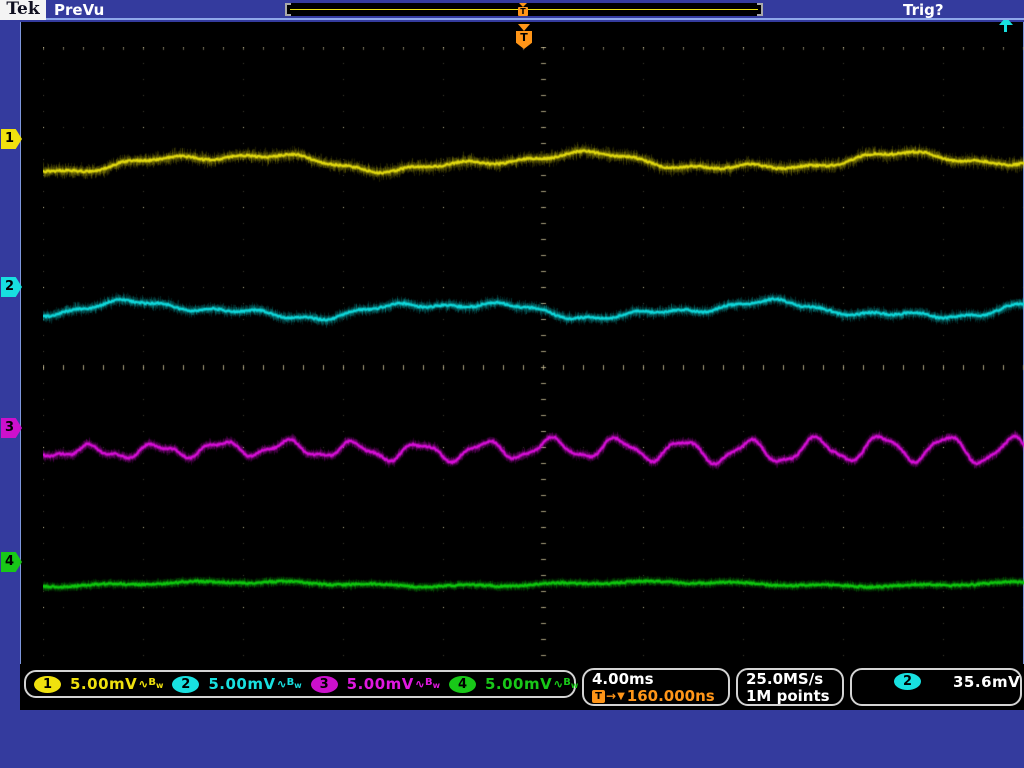 This screenshot has width=1024, height=768. What do you see at coordinates (760, 9) in the screenshot?
I see `record-bracket-right` at bounding box center [760, 9].